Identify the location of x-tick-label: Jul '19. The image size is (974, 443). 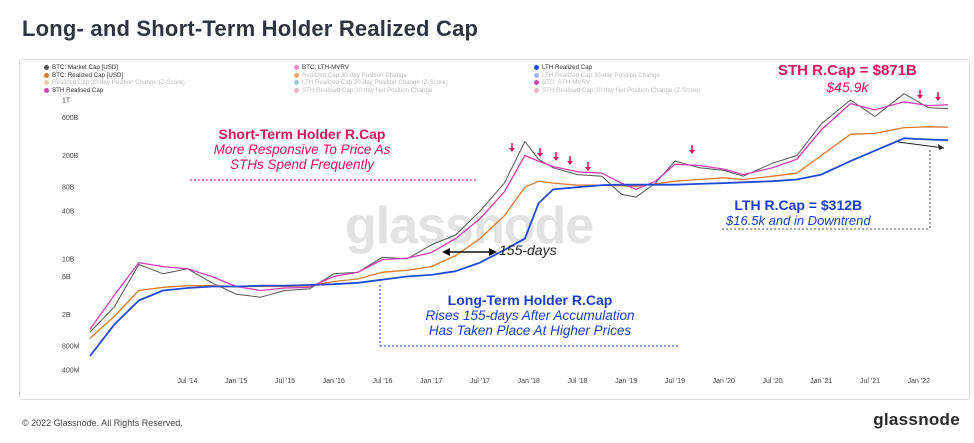
(675, 381).